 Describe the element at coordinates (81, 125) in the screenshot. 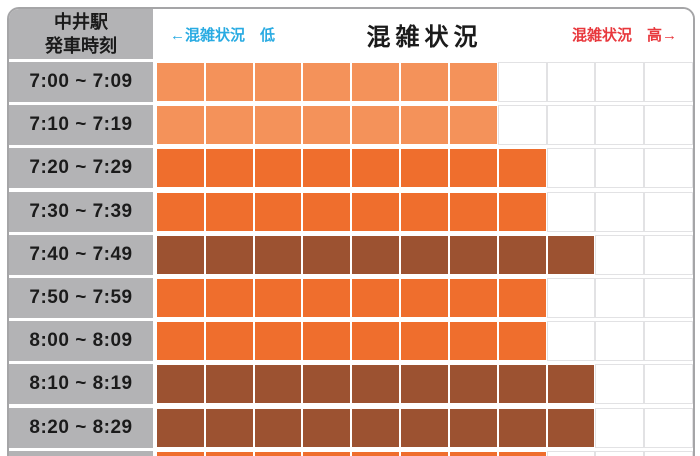

I see `time-slot-label: 7:10 ~ 7:19` at that location.